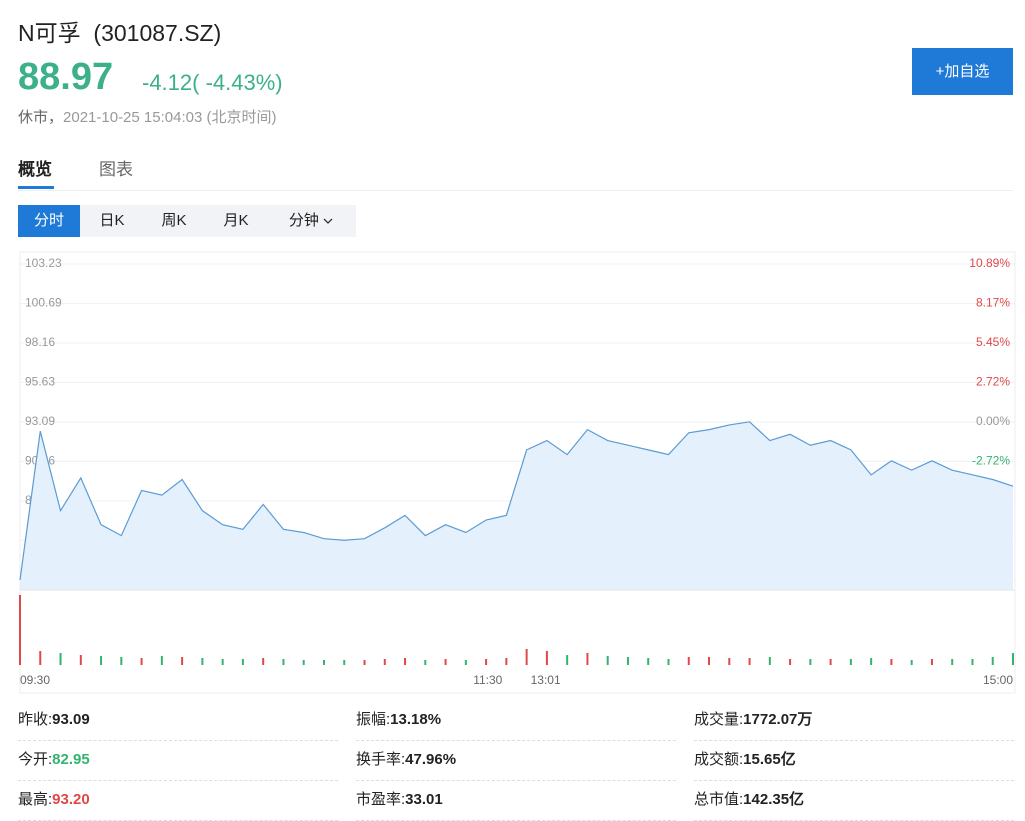  I want to click on y-tick-label: 103.23, so click(43, 263).